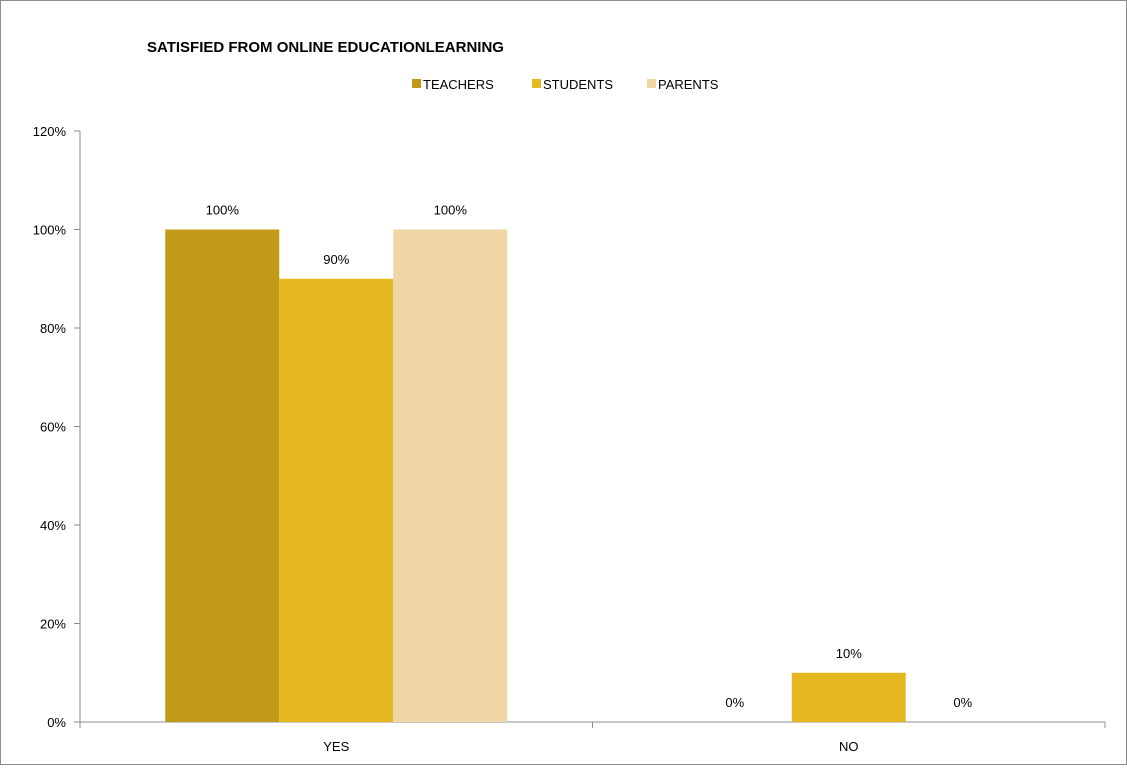 Image resolution: width=1127 pixels, height=769 pixels. What do you see at coordinates (336, 746) in the screenshot?
I see `x-tick-label-yes: YES` at bounding box center [336, 746].